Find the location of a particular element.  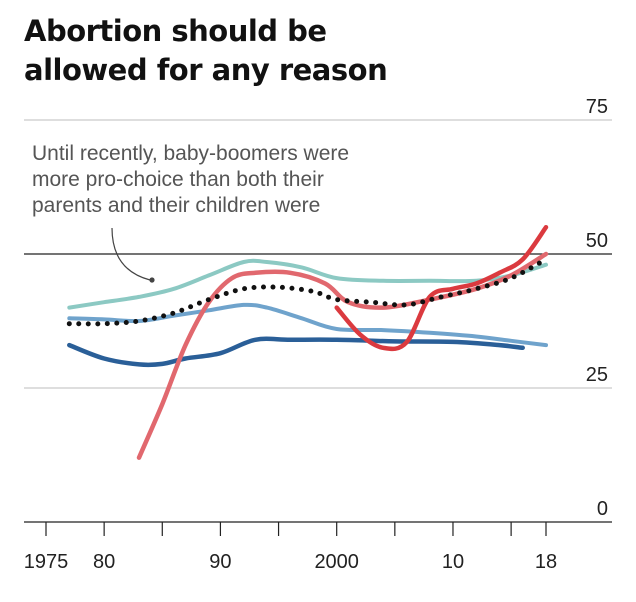

x-tick-label: 2000 is located at coordinates (336, 562).